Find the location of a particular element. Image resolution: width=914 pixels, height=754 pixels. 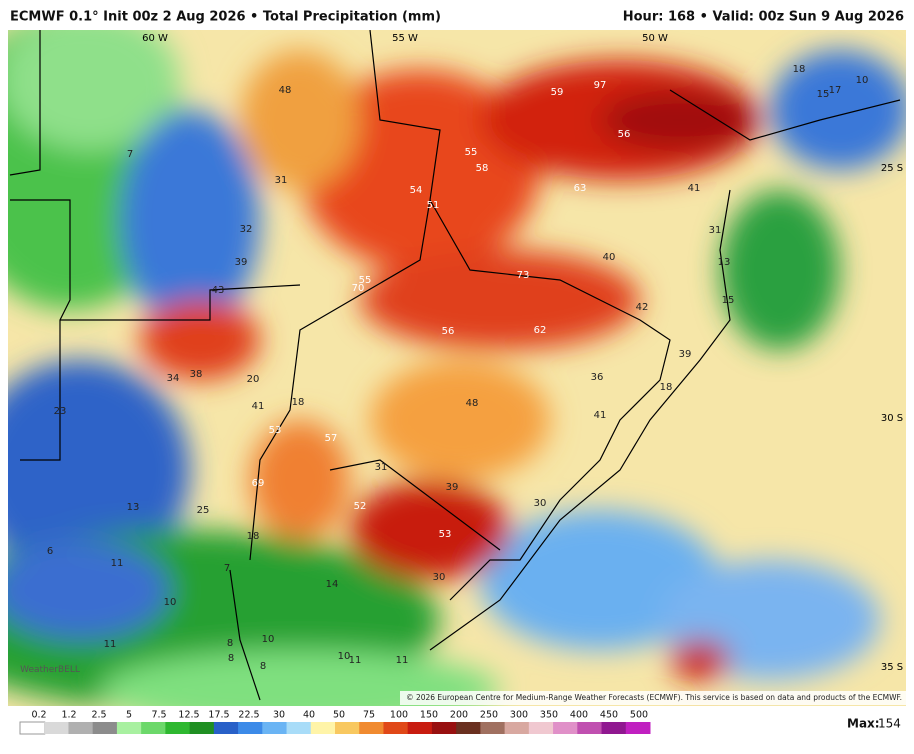

legend-tick-label: 500 is located at coordinates (639, 715).